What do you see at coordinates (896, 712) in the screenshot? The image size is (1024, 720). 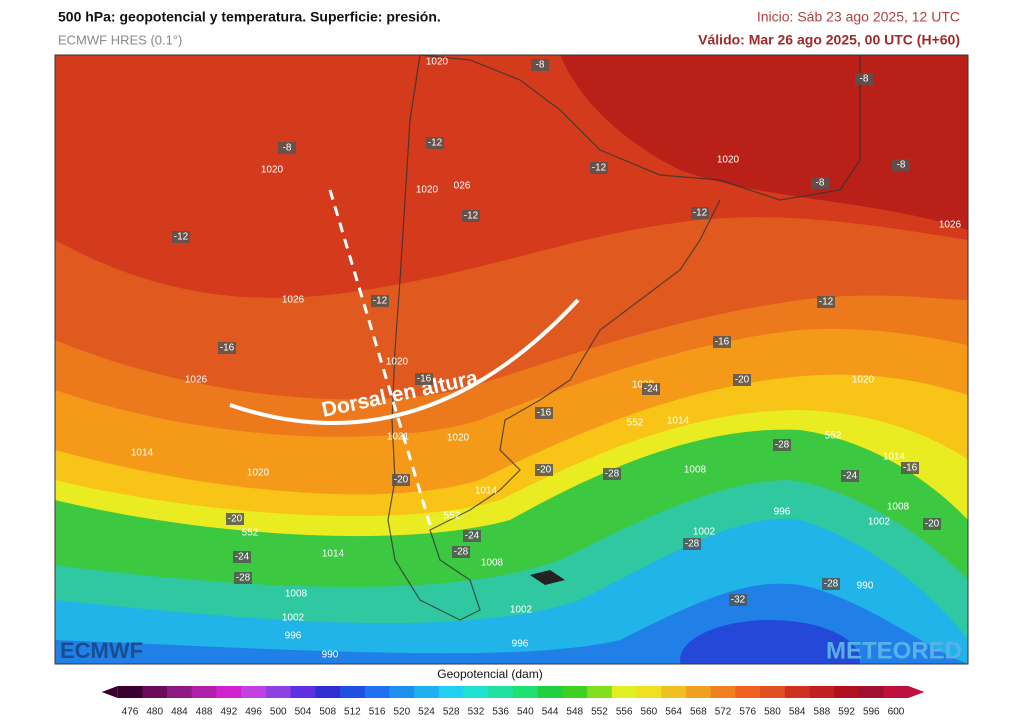 I see `colorbar-tick-label: 600` at bounding box center [896, 712].